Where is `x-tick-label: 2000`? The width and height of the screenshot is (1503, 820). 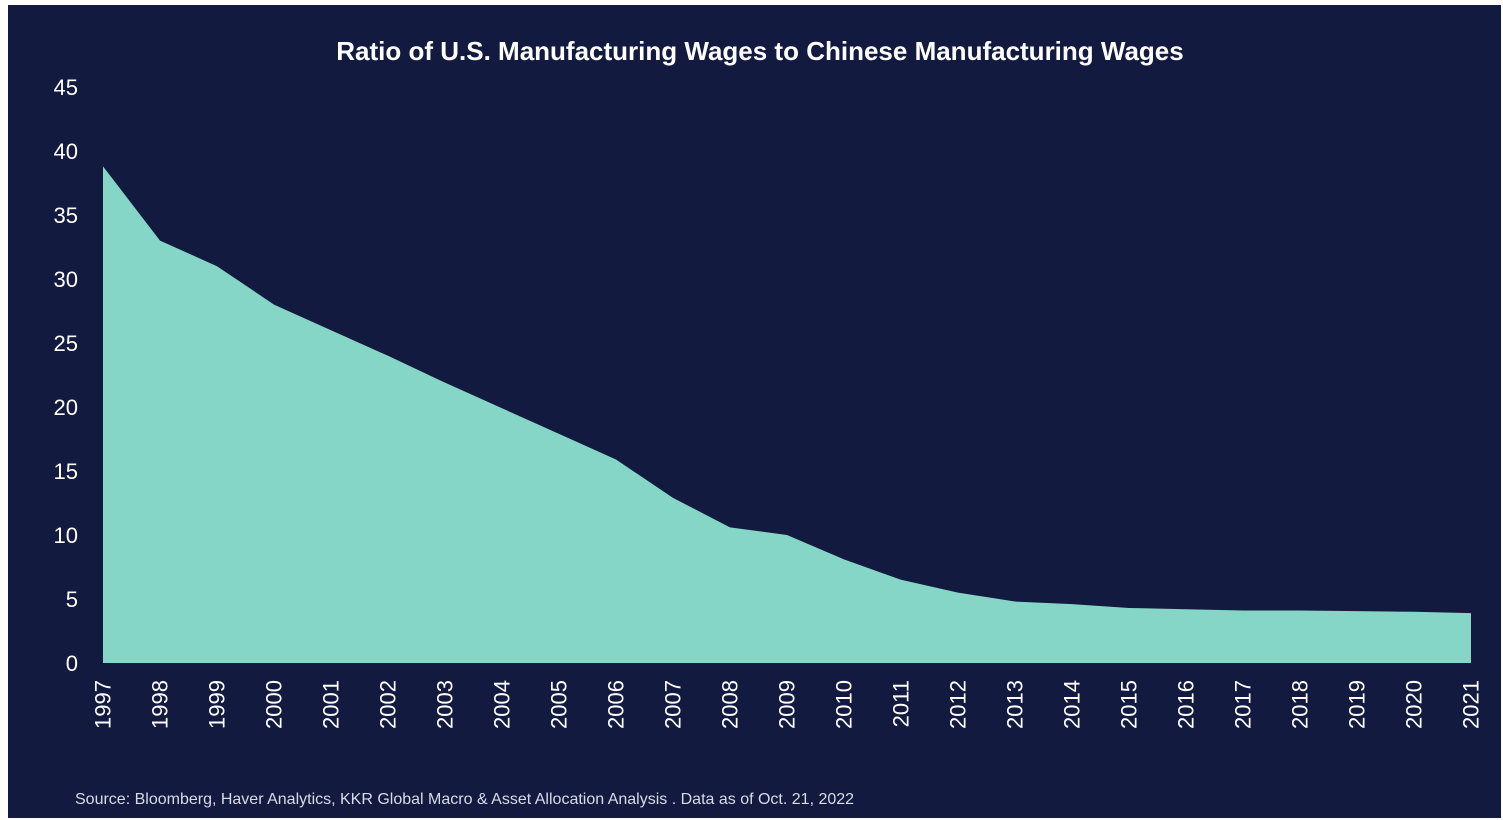
x-tick-label: 2000 is located at coordinates (274, 704).